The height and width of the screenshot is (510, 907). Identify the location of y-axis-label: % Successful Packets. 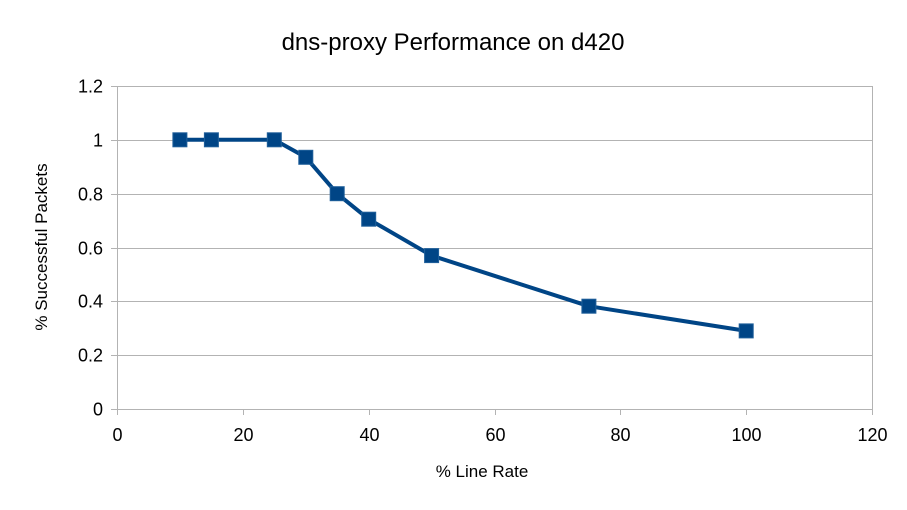
(41, 246).